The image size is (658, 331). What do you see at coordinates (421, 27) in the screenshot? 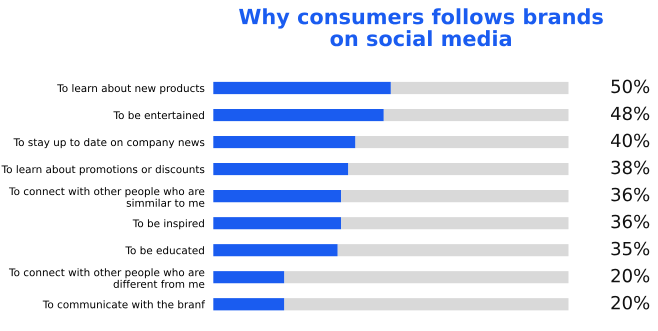
I see `chart-title: Why consumers follows brands on social media` at bounding box center [421, 27].